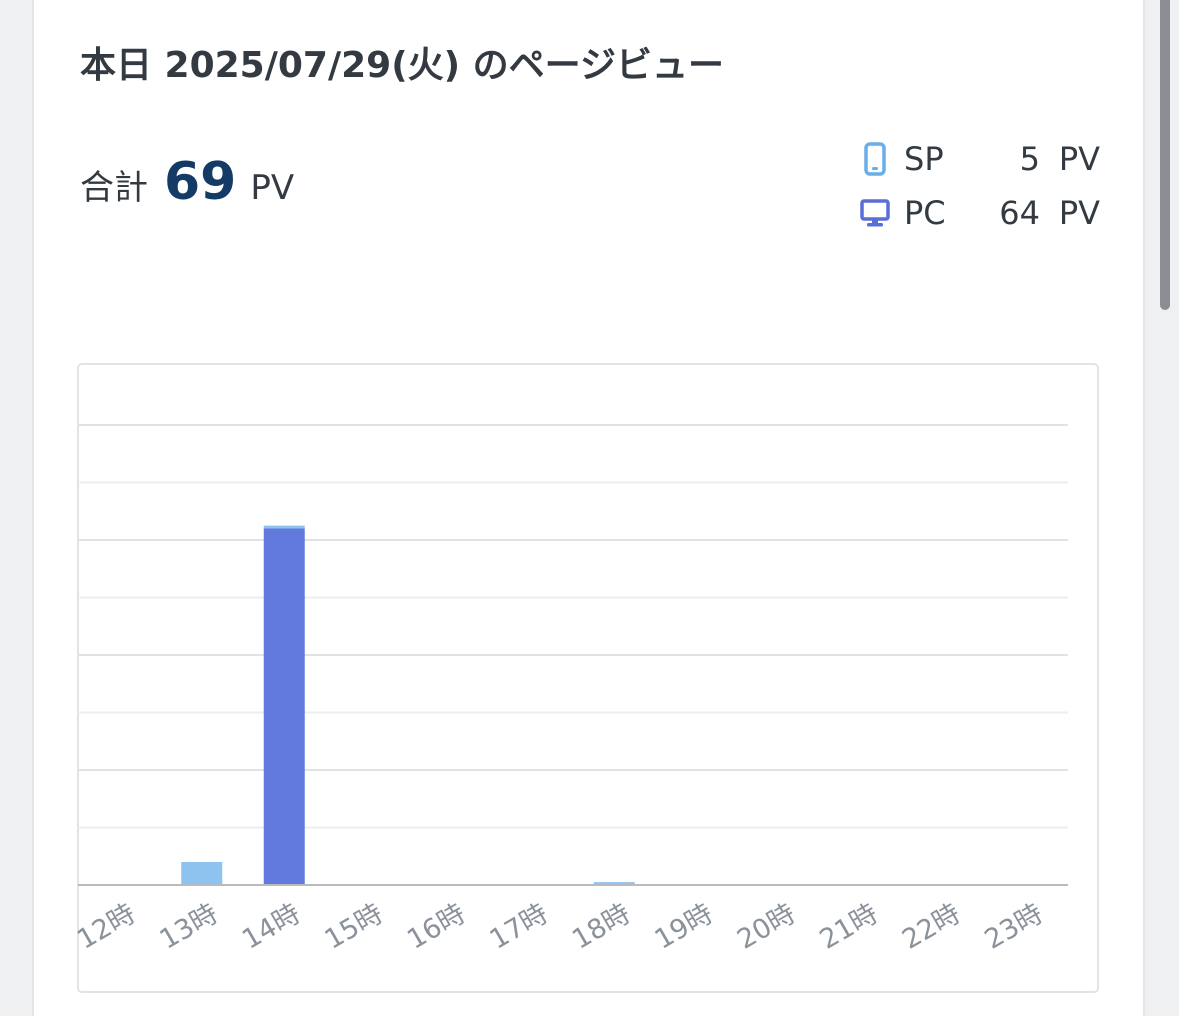 This screenshot has width=1179, height=1016. Describe the element at coordinates (925, 213) in the screenshot. I see `breakdown-label-pc: PC` at that location.